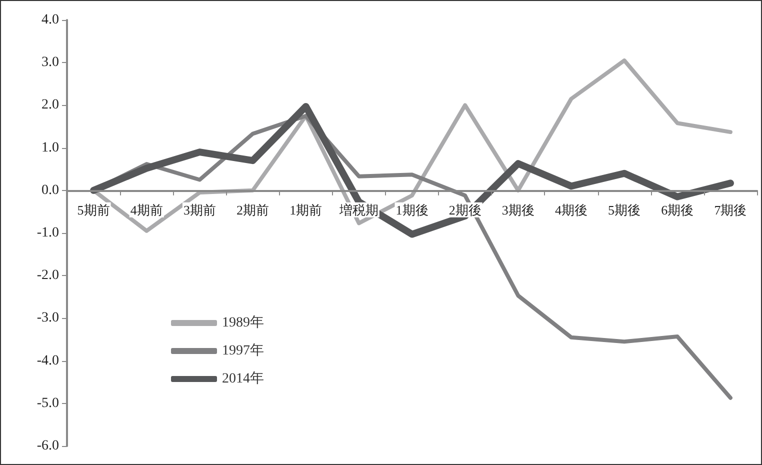 This screenshot has height=465, width=762. I want to click on y-tick-label: 2.0, so click(50, 105).